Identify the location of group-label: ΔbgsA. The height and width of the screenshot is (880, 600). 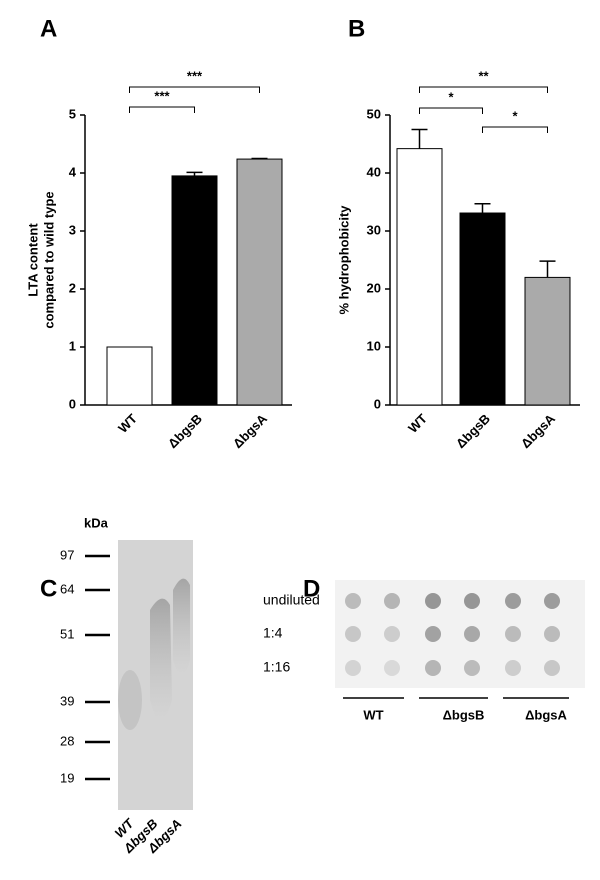
(546, 714).